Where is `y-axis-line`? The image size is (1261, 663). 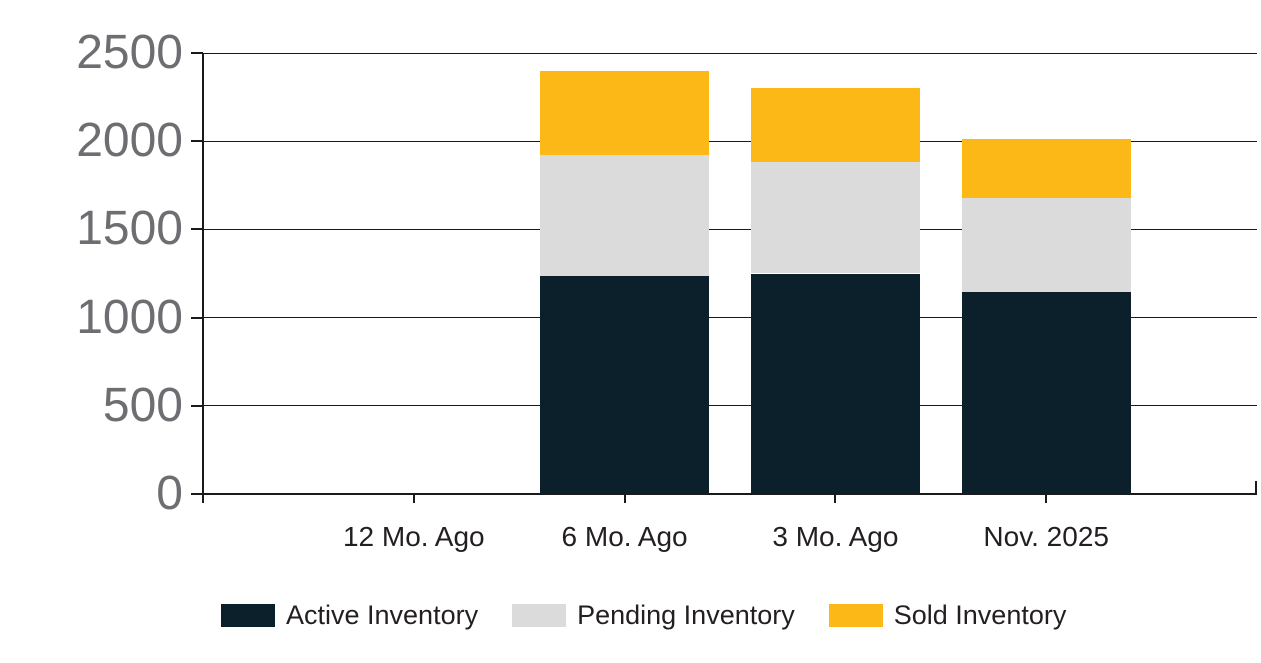
y-axis-line is located at coordinates (203, 278).